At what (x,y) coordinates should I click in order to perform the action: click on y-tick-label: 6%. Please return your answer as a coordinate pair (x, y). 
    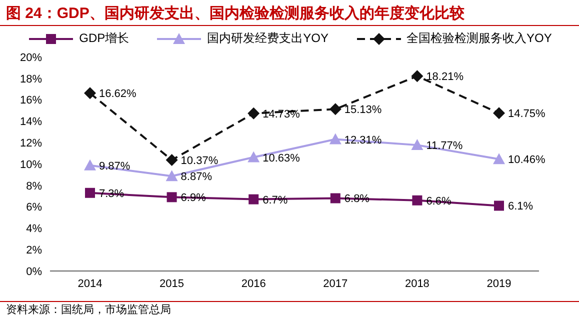
    Looking at the image, I should click on (34, 208).